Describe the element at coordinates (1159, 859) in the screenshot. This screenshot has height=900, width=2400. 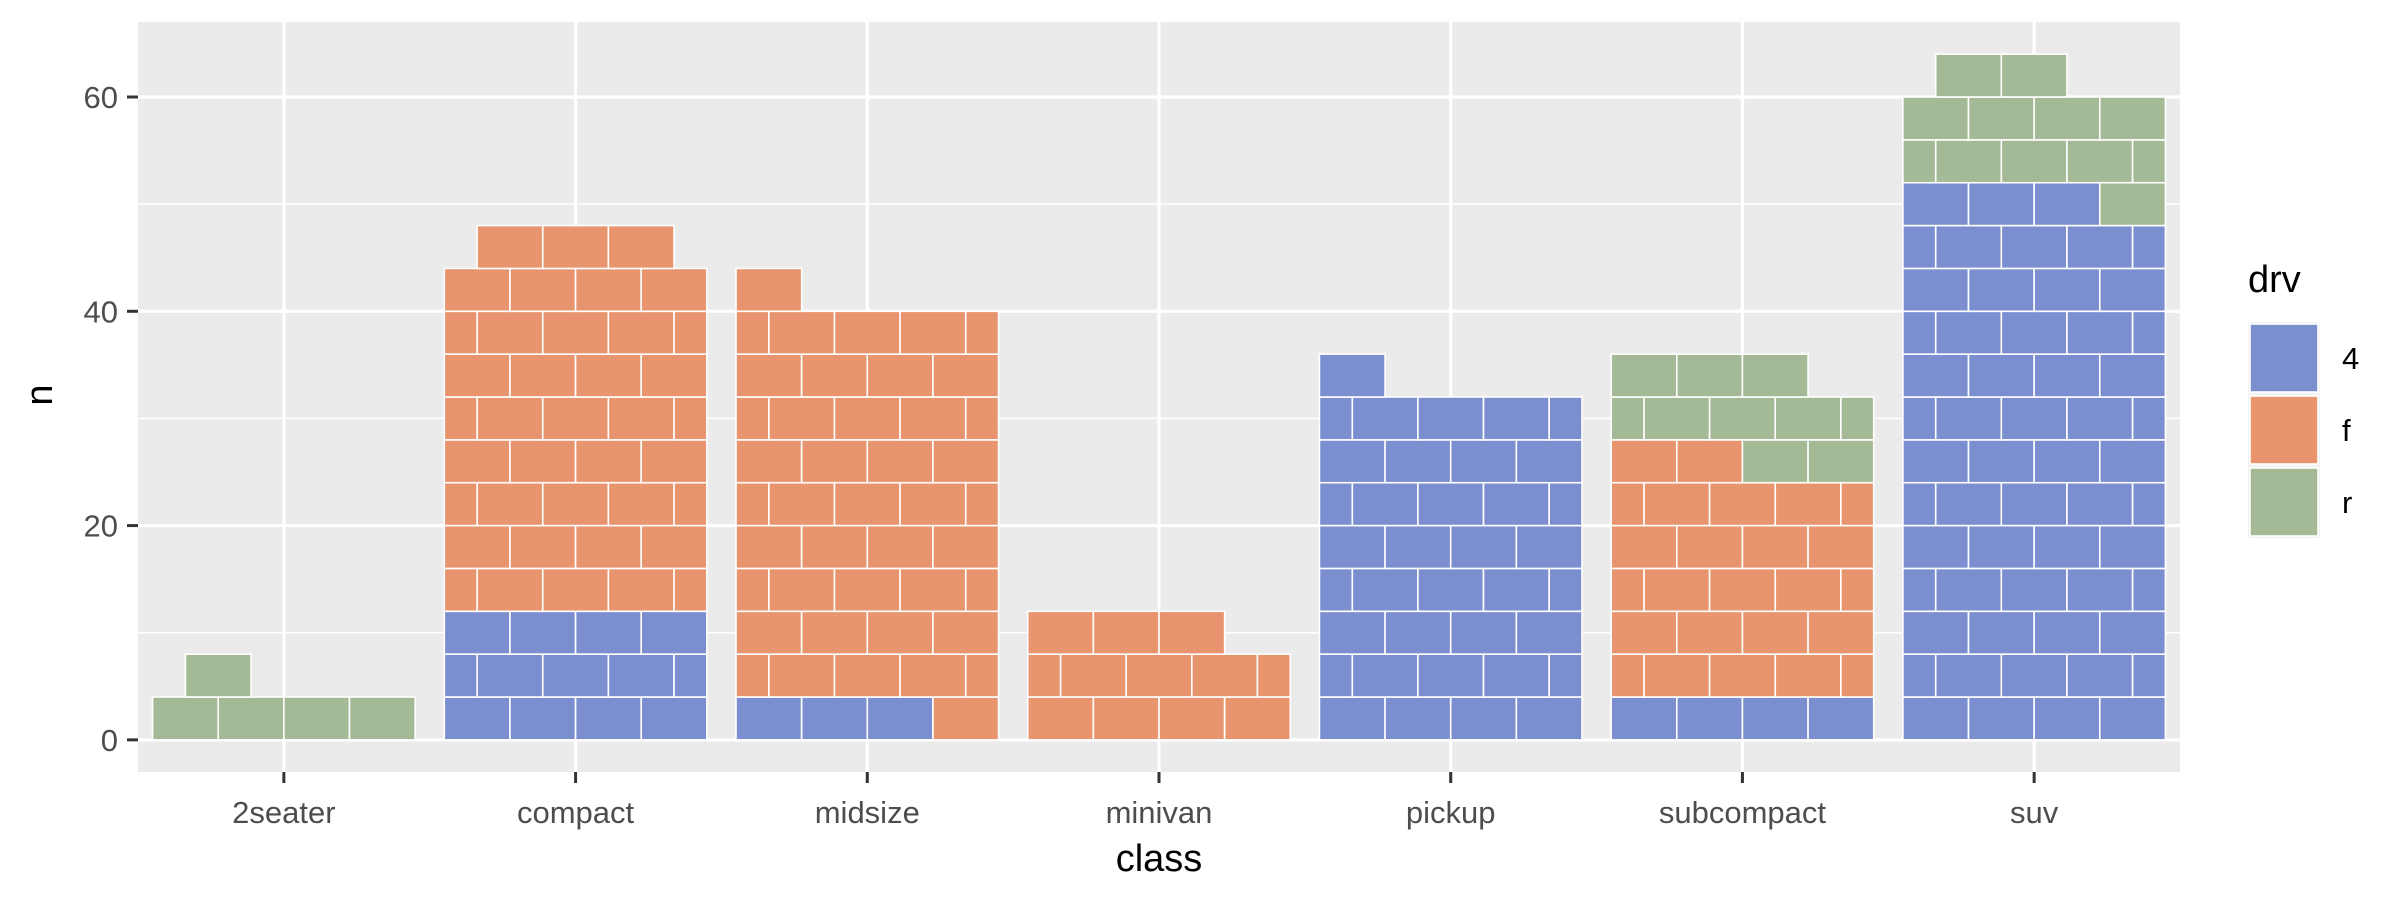
I see `x-axis-label: class` at that location.